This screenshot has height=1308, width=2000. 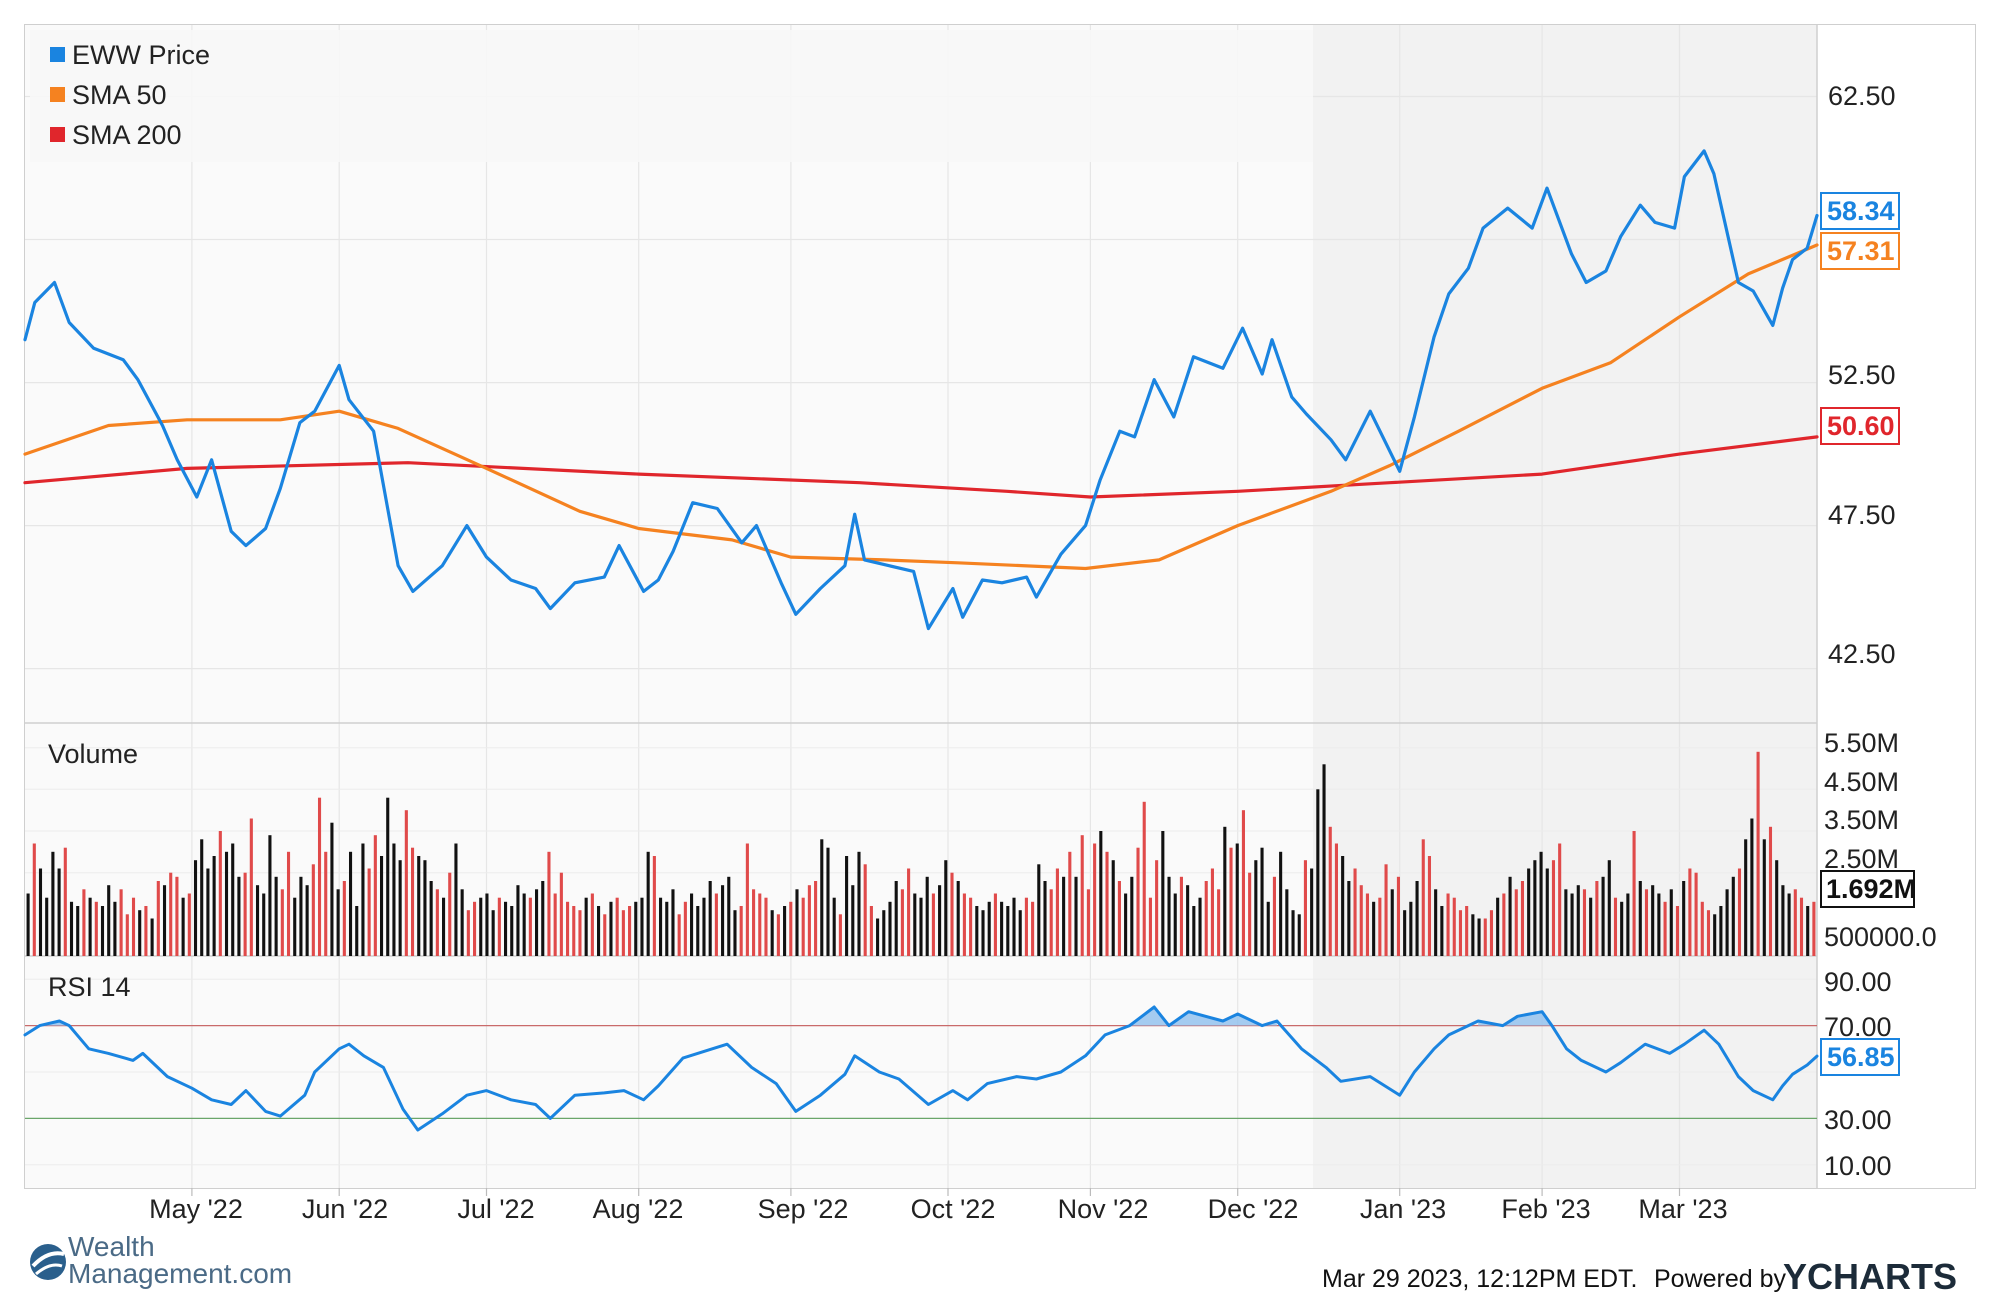 I want to click on rsi-y-tick: 90.00, so click(x=1858, y=982).